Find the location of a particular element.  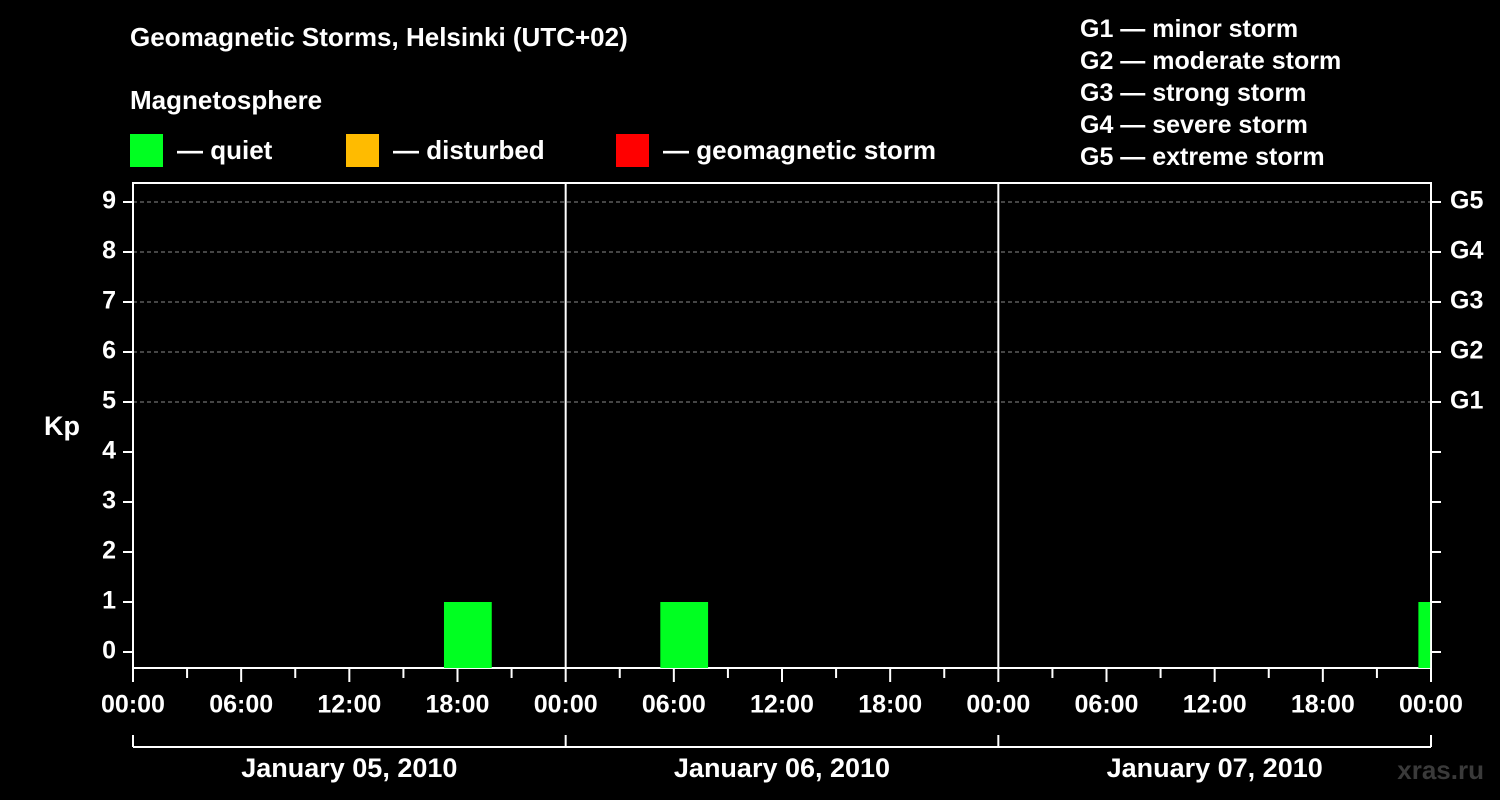

y-tick-label: 9 is located at coordinates (109, 201).